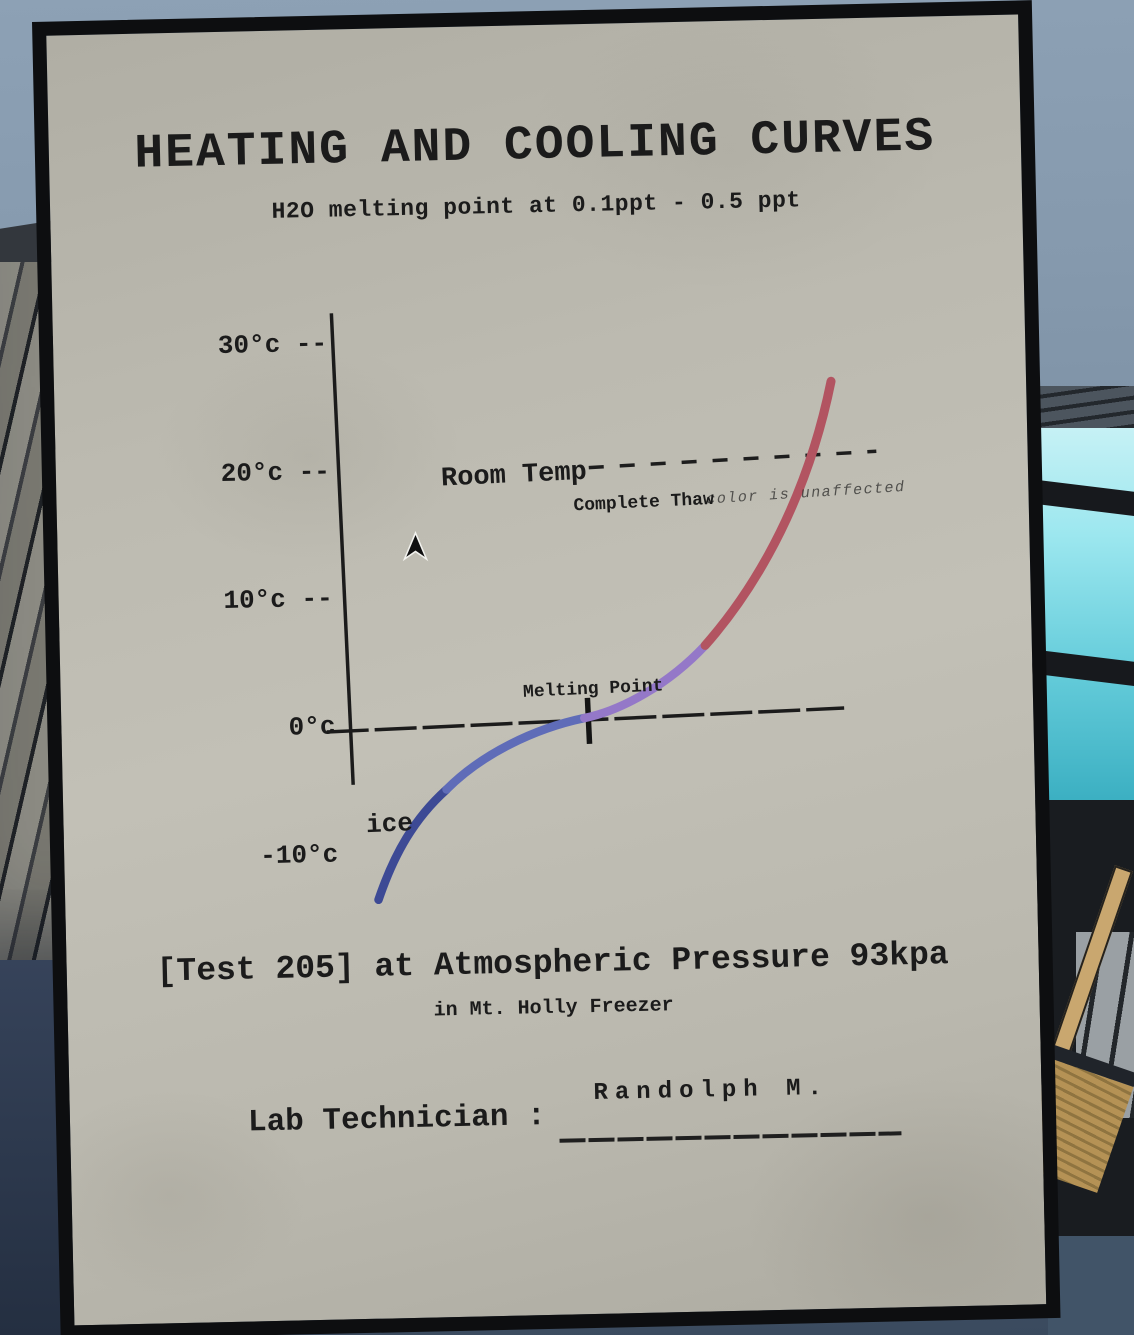 This screenshot has height=1335, width=1134. Describe the element at coordinates (536, 206) in the screenshot. I see `document-subtitle: H2O melting point at 0.1ppt - 0.5 ppt` at that location.